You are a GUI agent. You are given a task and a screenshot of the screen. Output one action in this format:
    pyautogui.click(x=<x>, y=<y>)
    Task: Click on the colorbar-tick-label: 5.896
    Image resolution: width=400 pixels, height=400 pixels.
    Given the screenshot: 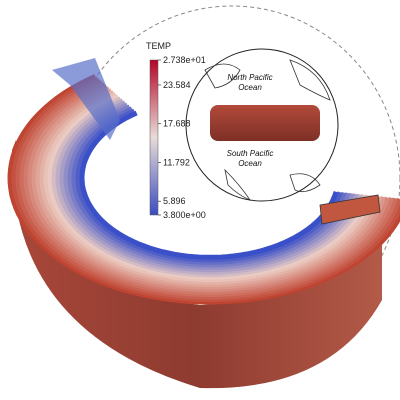 What is the action you would take?
    pyautogui.click(x=174, y=201)
    